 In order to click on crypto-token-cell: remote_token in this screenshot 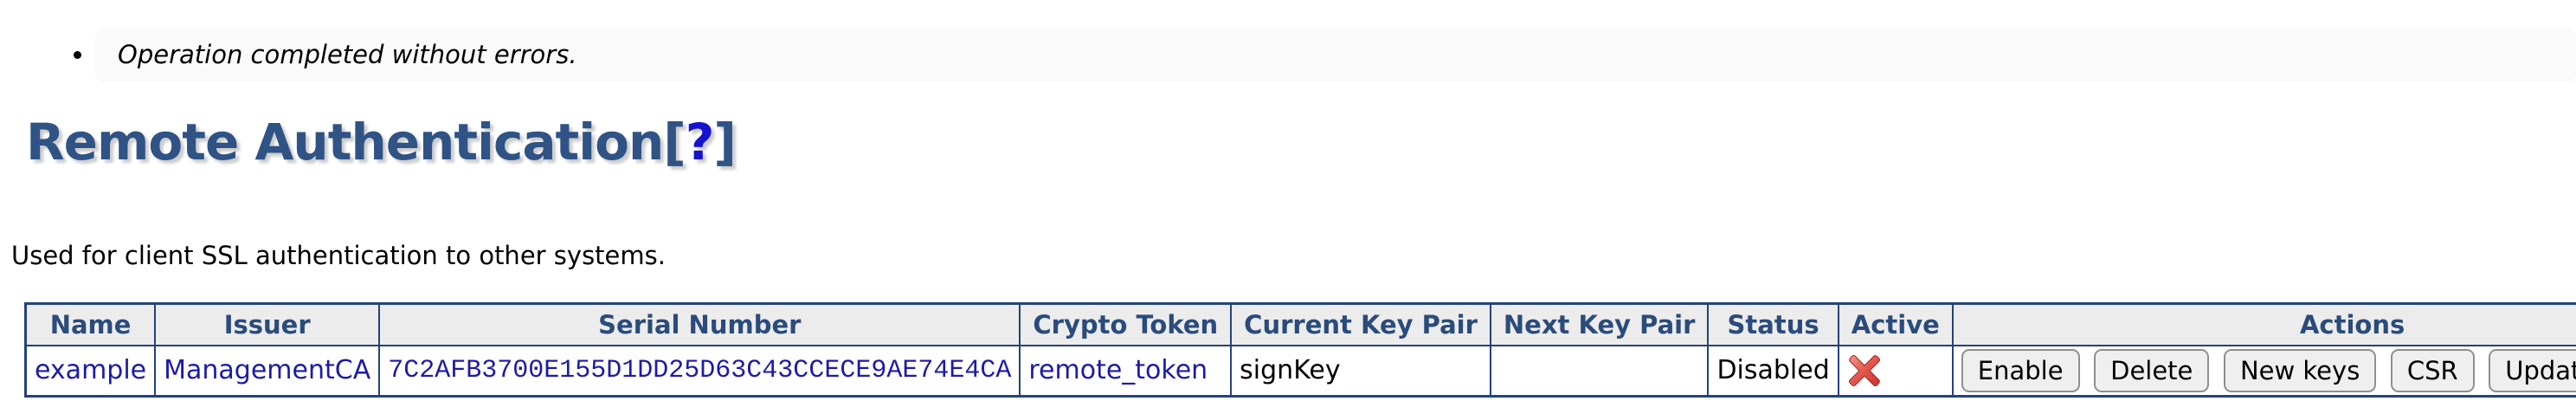, I will do `click(1126, 371)`.